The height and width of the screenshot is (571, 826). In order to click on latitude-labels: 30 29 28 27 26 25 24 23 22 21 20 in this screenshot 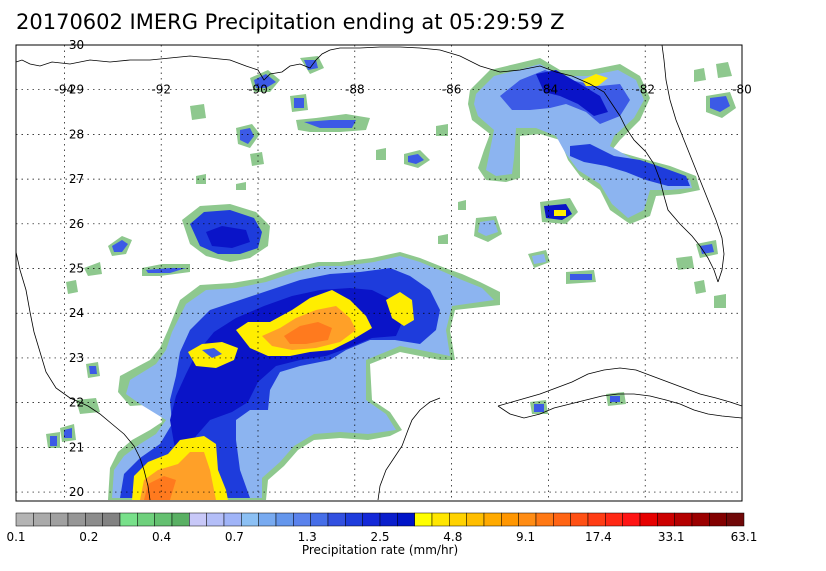, I will do `click(76, 268)`.